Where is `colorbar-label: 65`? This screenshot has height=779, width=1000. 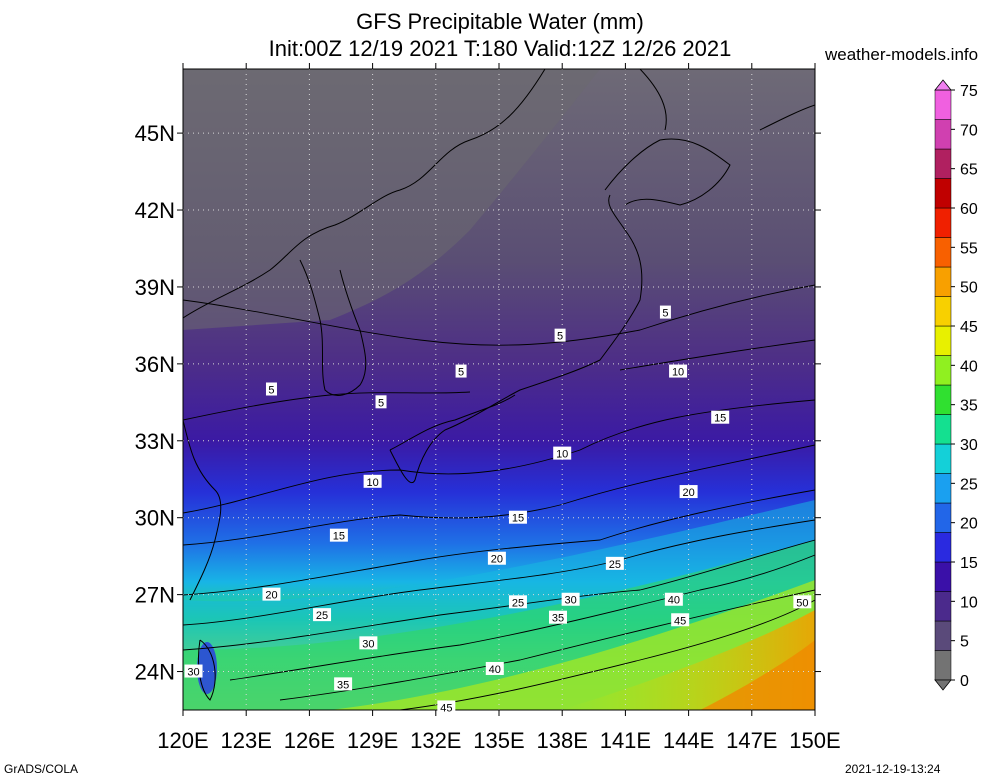
colorbar-label: 65 is located at coordinates (969, 170).